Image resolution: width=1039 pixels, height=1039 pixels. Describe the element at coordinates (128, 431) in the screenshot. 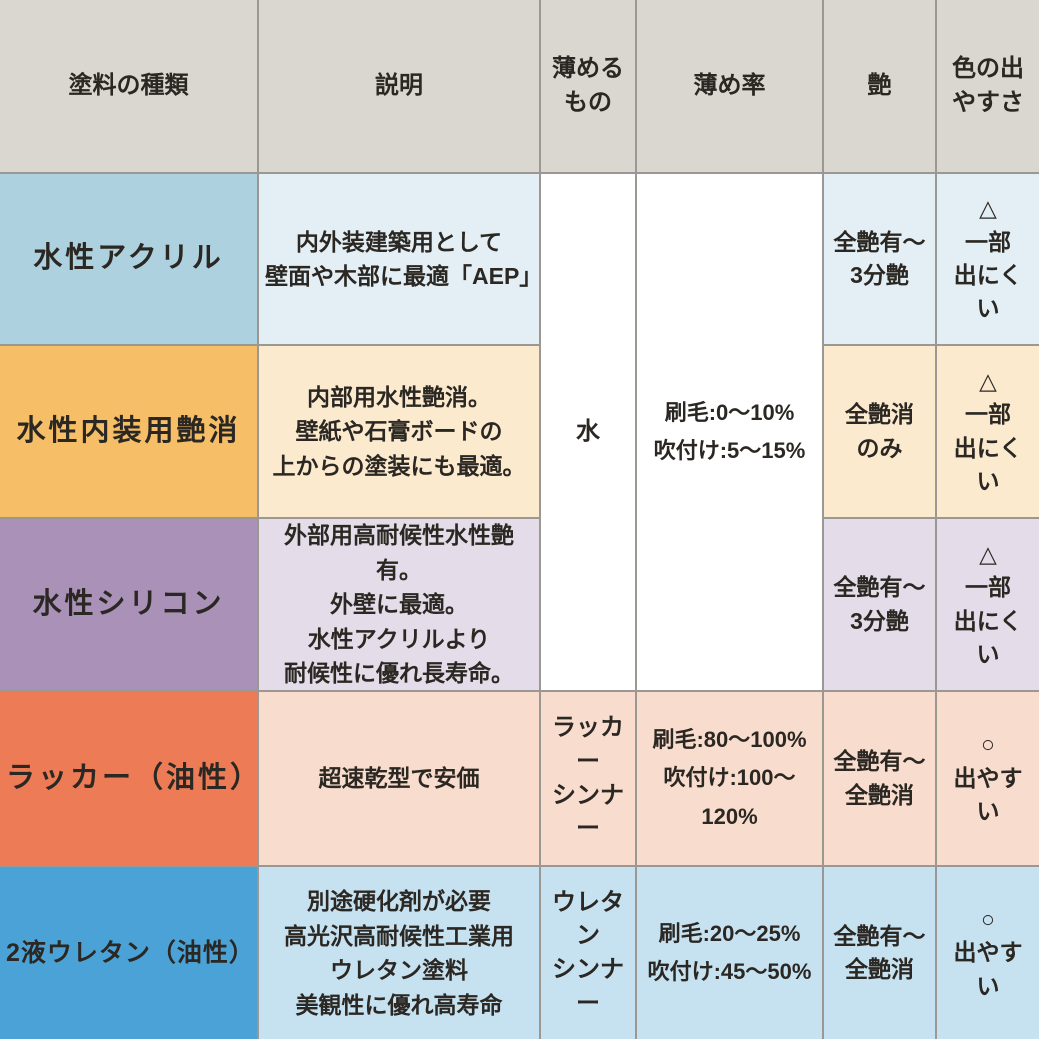

I see `paint-type-cell: 水性内装用艶消` at that location.